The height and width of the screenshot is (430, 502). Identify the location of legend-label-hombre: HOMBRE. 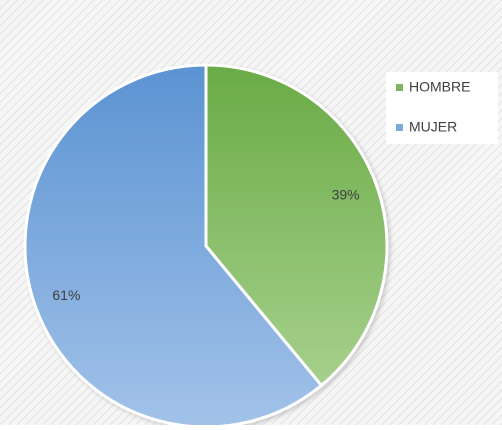
(439, 87).